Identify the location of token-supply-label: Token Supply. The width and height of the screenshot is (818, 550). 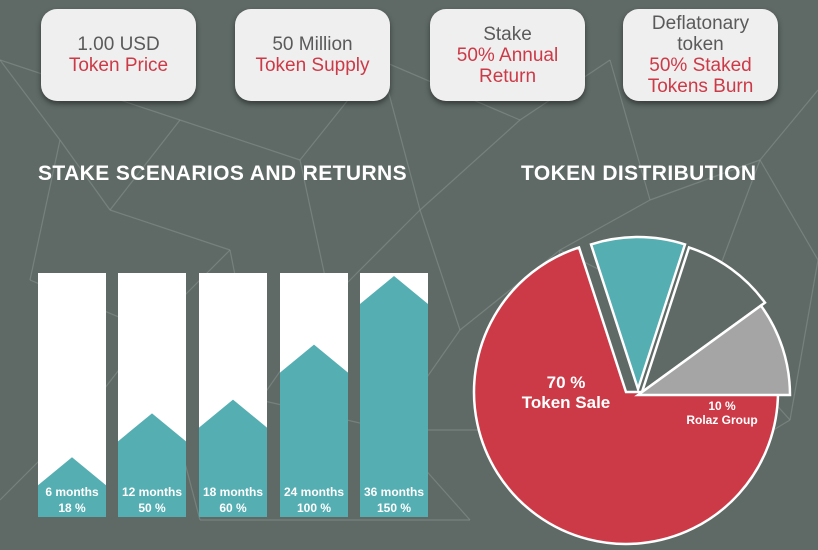
(312, 65).